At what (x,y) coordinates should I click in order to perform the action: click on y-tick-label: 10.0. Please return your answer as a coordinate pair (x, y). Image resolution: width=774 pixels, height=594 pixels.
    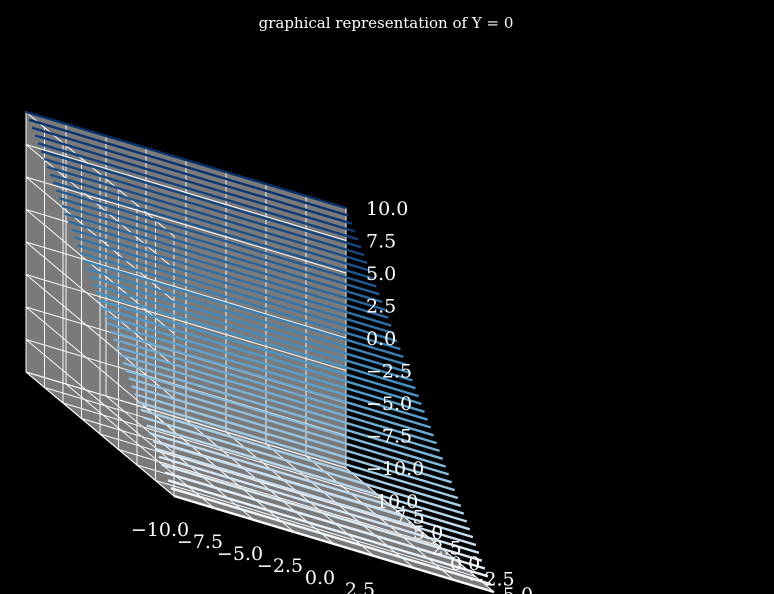
    Looking at the image, I should click on (397, 502).